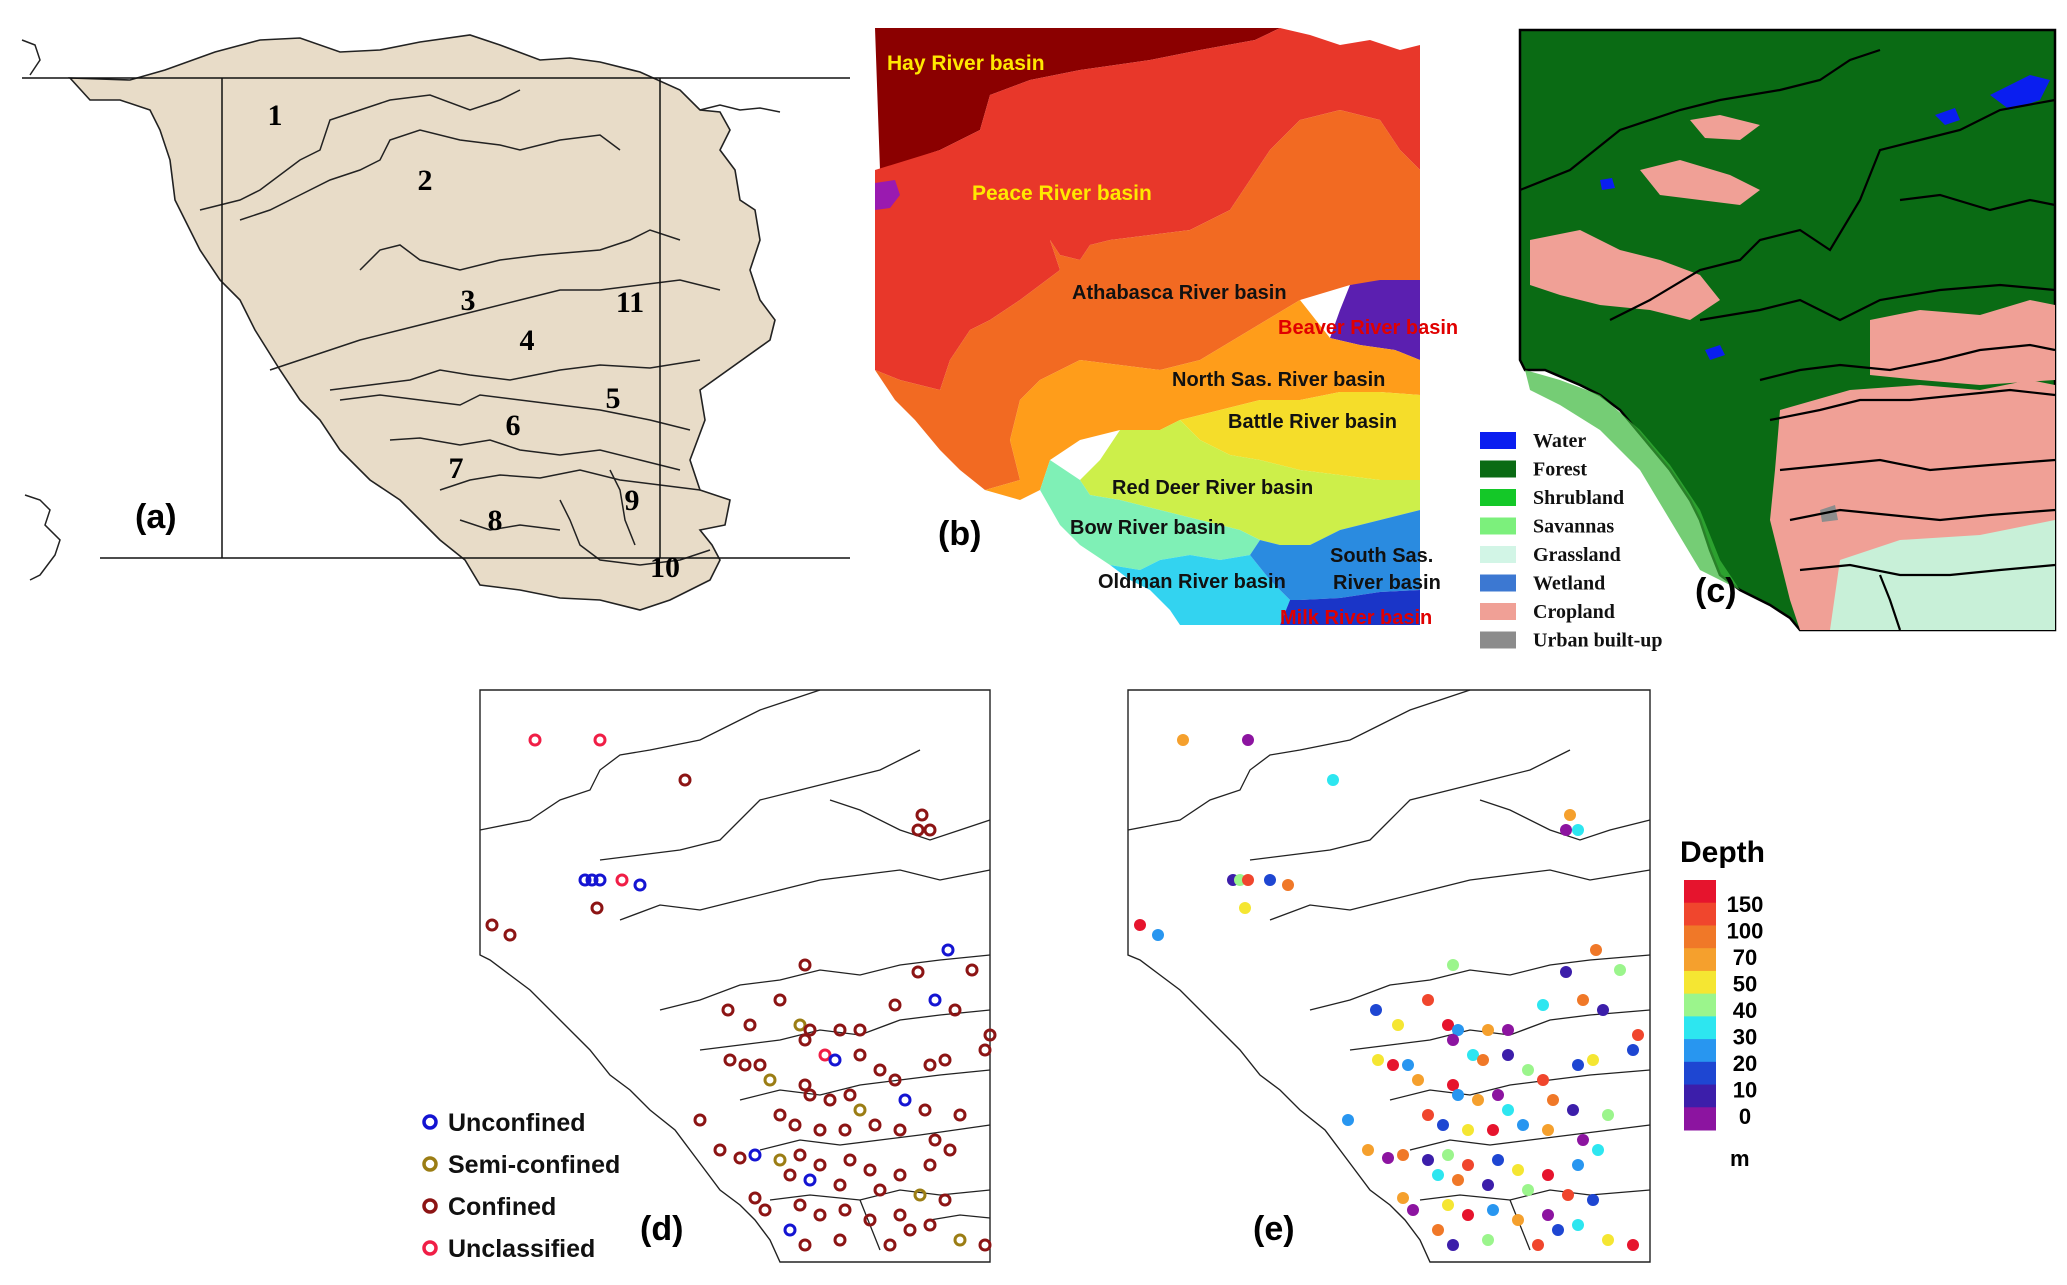 Image resolution: width=2067 pixels, height=1285 pixels. Describe the element at coordinates (1578, 498) in the screenshot. I see `landcover-legend-label: Shrubland` at that location.